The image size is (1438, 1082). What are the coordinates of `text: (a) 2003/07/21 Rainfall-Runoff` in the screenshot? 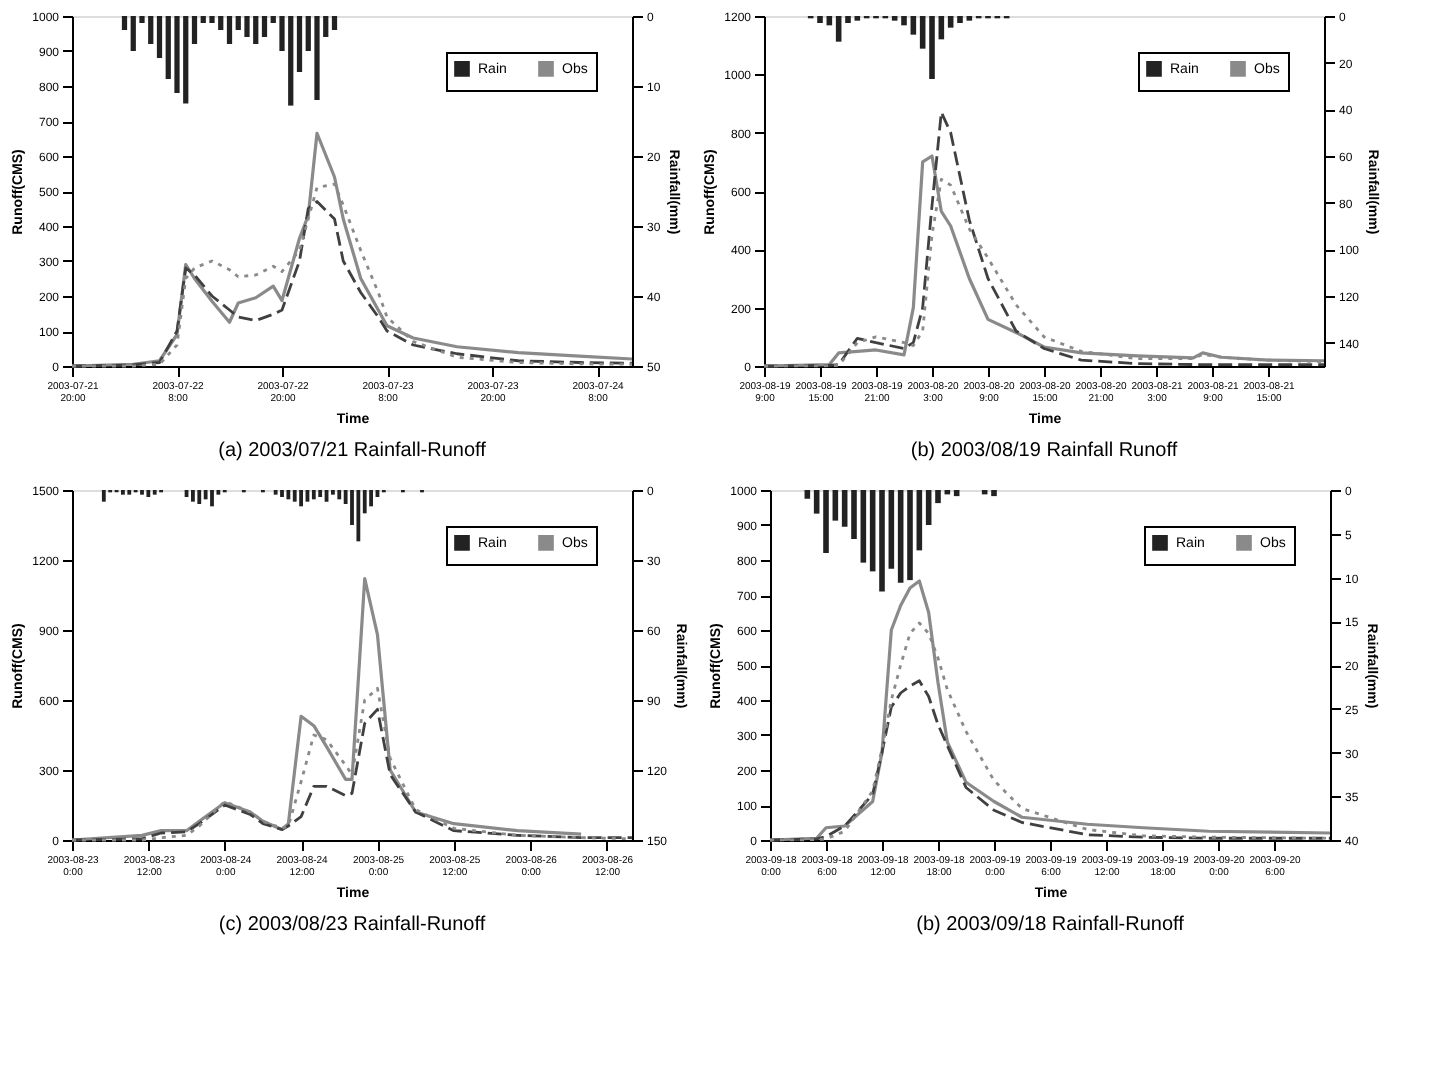 It's located at (352, 451).